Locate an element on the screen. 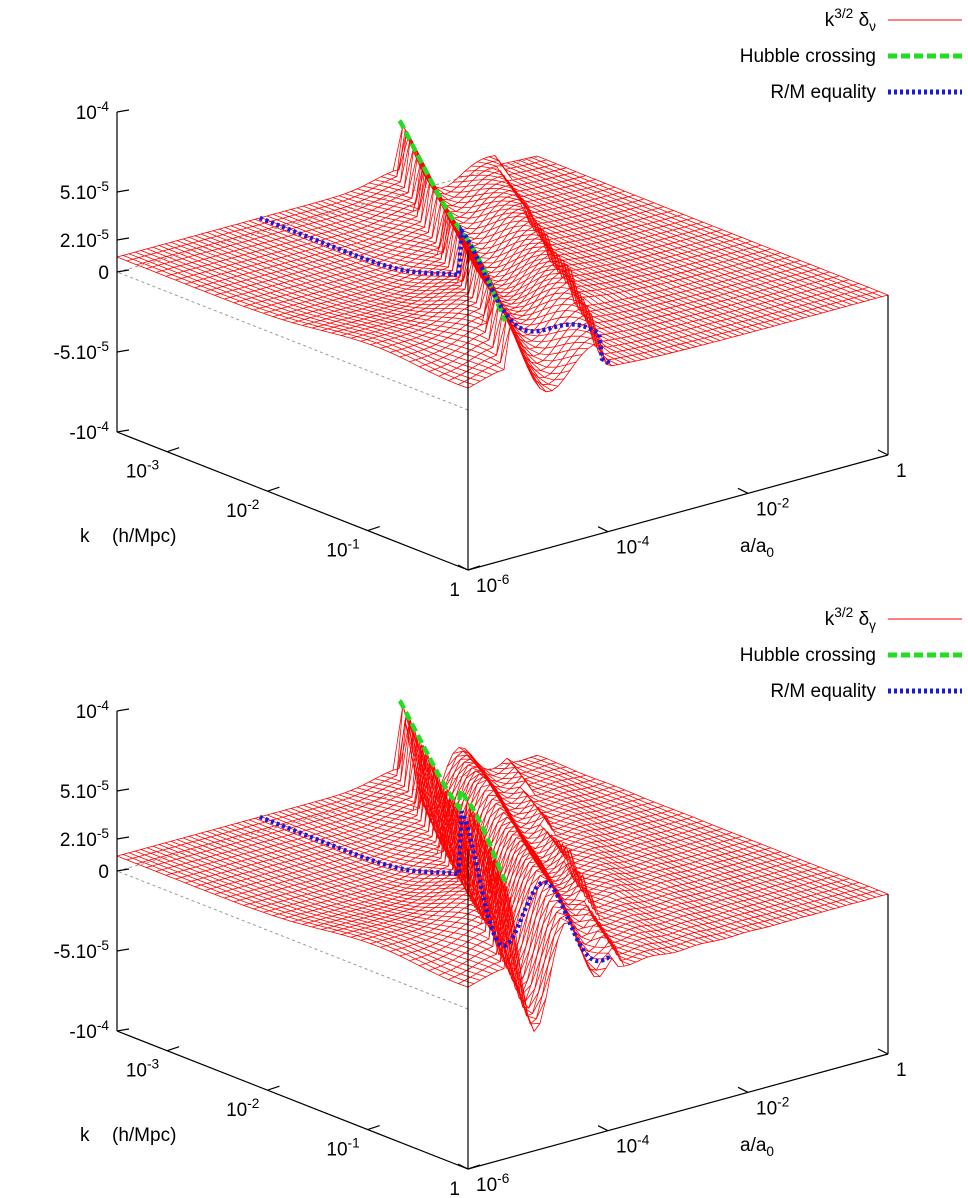  k-axis-label: k is located at coordinates (85, 536).